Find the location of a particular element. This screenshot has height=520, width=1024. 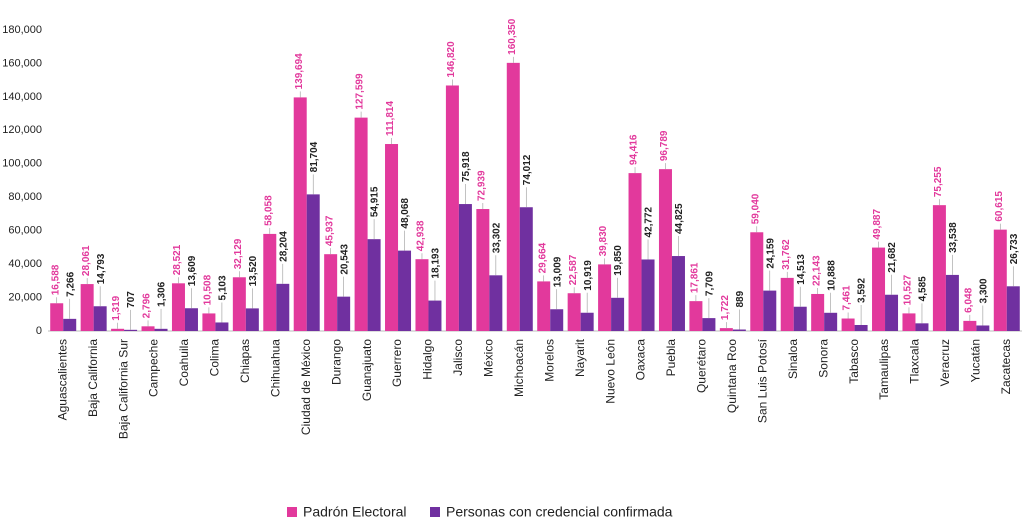

value-label: 39,830 is located at coordinates (603, 240).